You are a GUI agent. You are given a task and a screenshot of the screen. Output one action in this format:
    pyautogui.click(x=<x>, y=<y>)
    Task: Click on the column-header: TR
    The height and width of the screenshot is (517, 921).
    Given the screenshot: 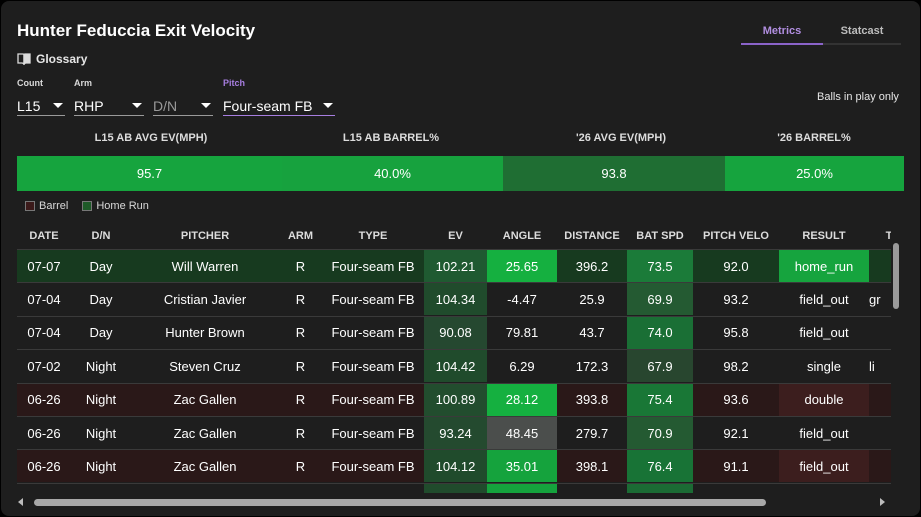 What is the action you would take?
    pyautogui.click(x=888, y=236)
    